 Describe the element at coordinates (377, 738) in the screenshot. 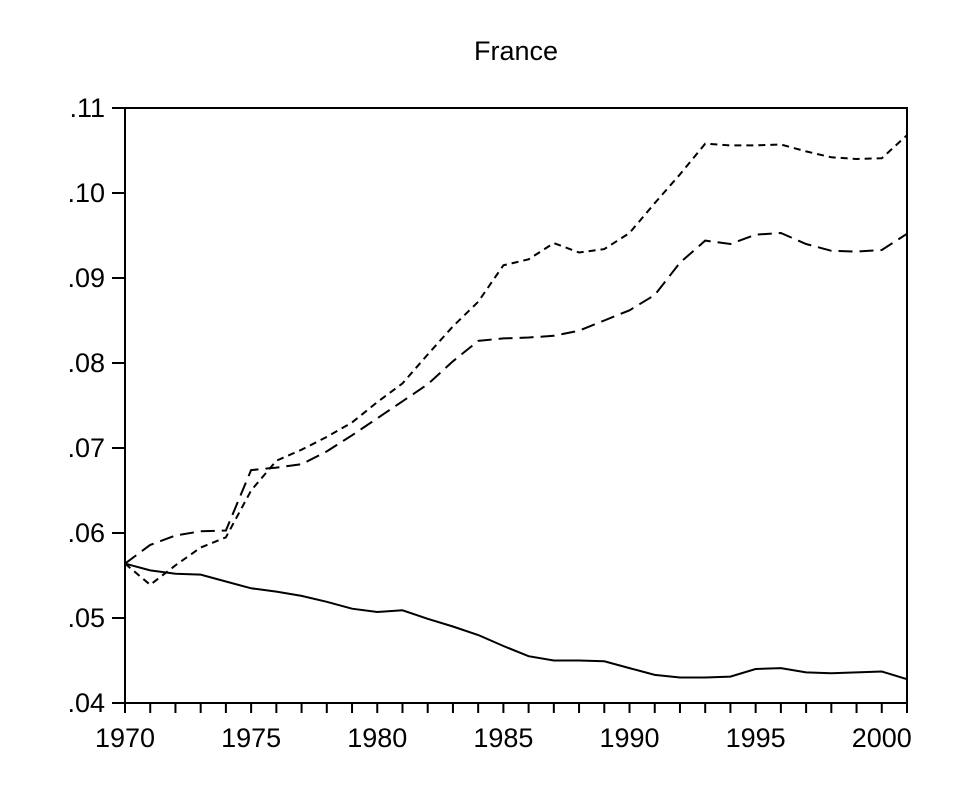

I see `x-axis-tick-label: 1980` at that location.